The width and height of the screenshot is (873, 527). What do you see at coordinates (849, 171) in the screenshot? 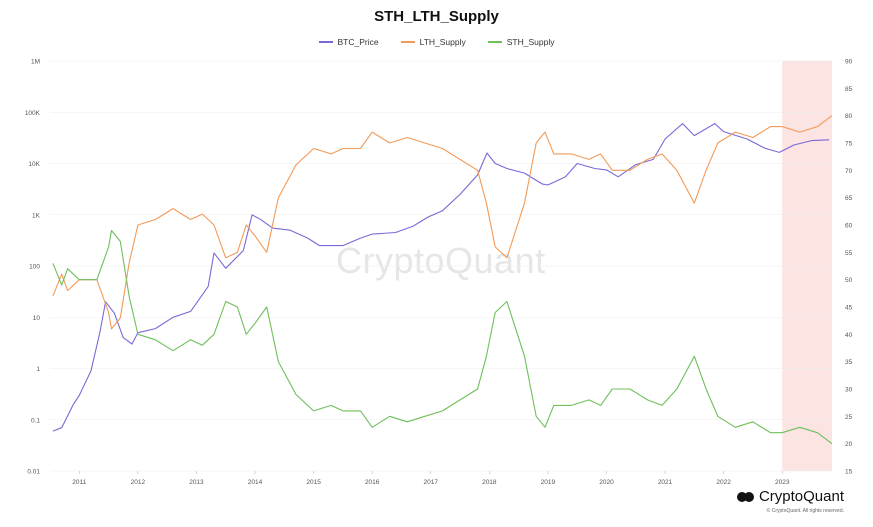
I see `y-right-tick-label: 70` at bounding box center [849, 171].